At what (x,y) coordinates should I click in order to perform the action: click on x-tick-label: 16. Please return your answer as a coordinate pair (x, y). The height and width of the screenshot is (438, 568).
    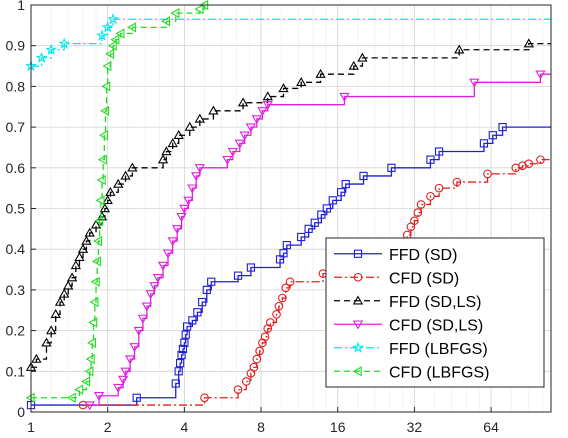
    Looking at the image, I should click on (338, 427).